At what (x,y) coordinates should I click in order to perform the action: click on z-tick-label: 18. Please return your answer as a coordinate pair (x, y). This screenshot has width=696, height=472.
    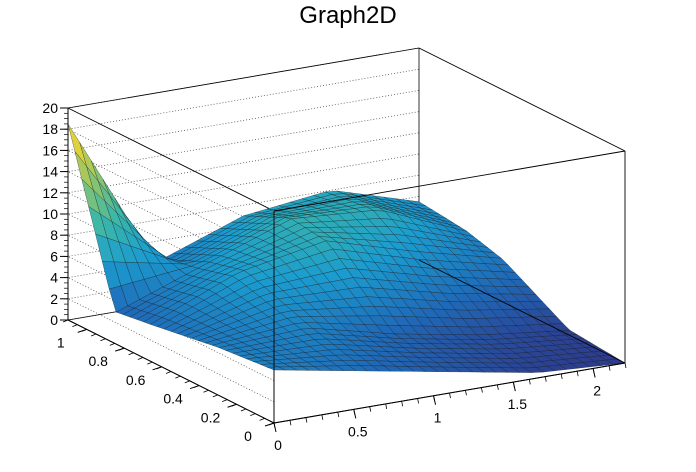
    Looking at the image, I should click on (50, 129).